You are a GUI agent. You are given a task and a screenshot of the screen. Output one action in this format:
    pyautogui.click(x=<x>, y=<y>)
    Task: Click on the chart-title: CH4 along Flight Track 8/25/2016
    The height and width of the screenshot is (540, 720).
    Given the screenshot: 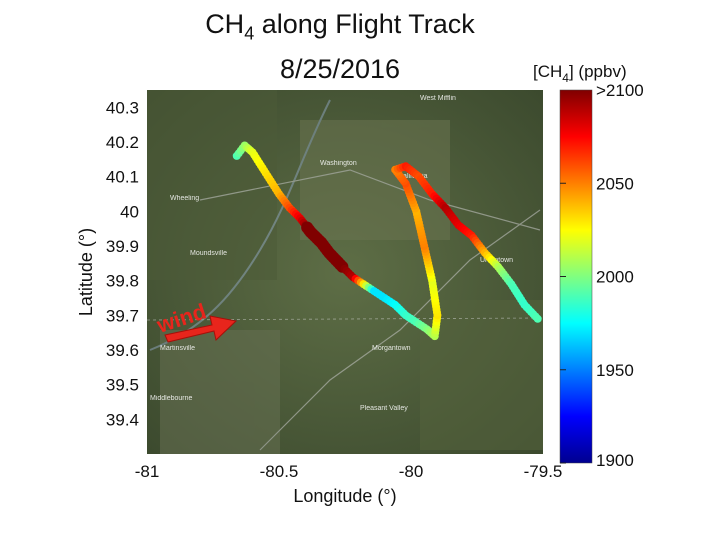 What is the action you would take?
    pyautogui.click(x=340, y=46)
    